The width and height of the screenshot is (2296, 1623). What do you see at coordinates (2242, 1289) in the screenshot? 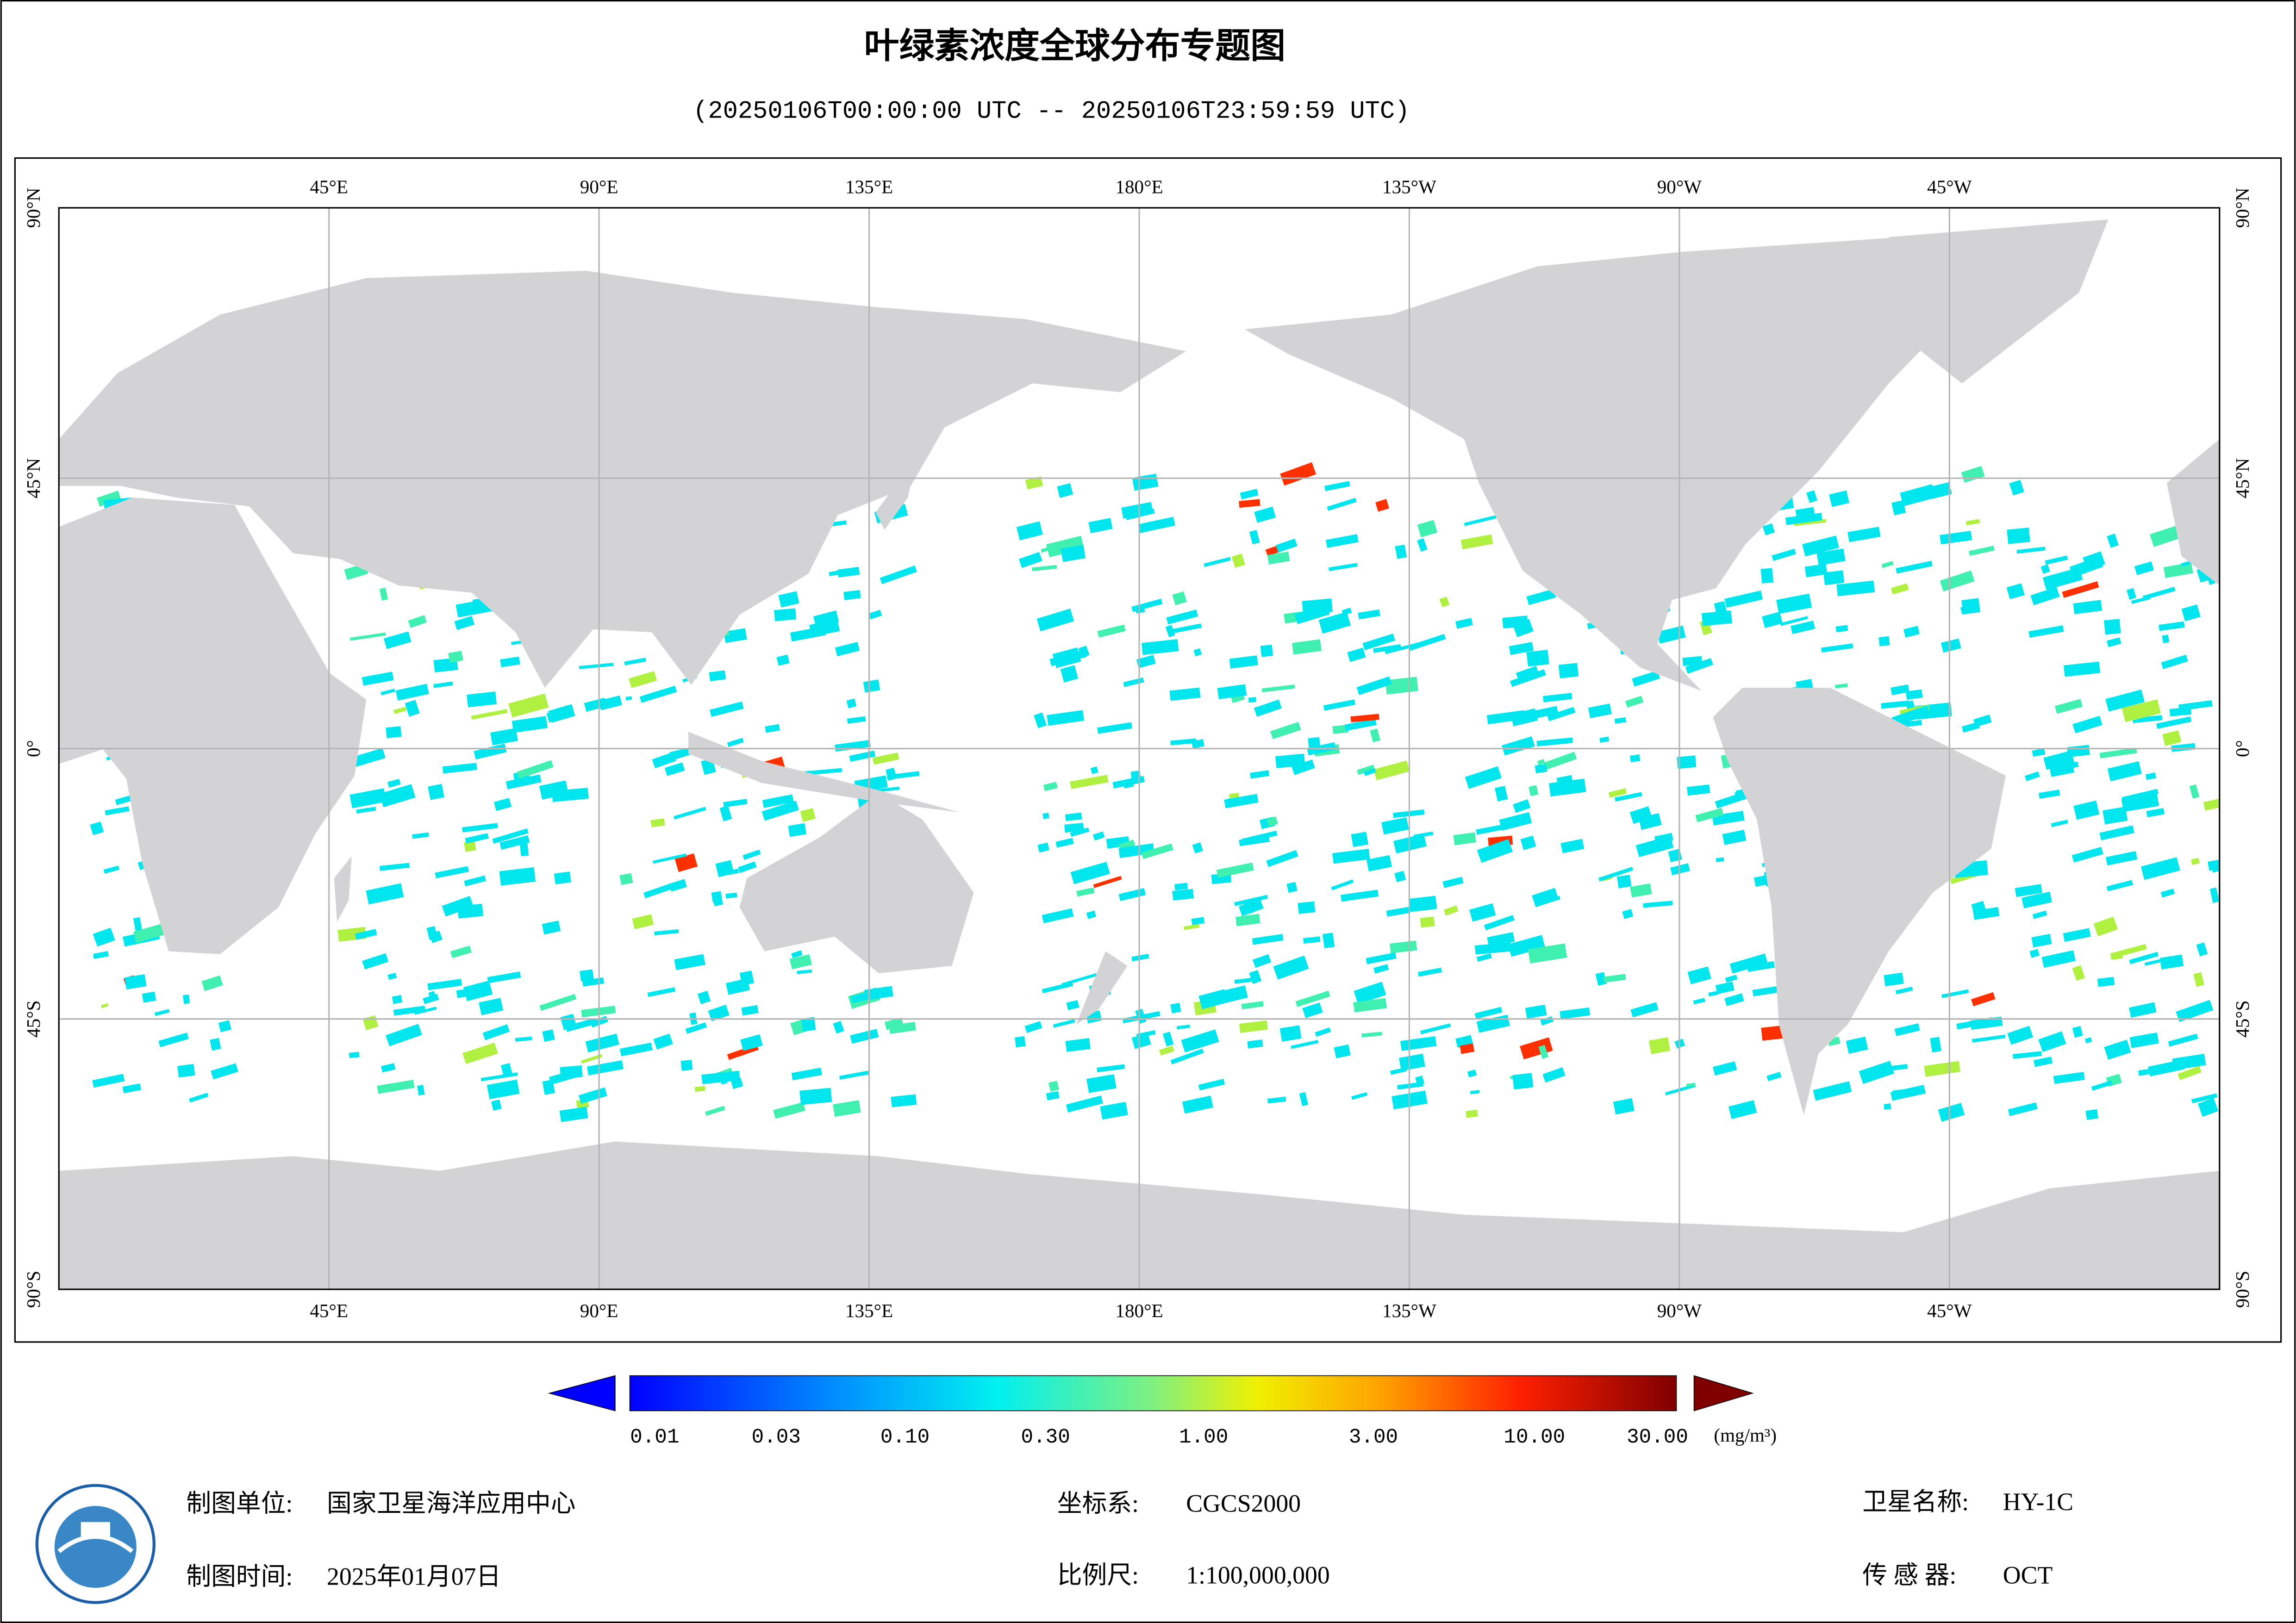
I see `lat-label-right: 90°S` at bounding box center [2242, 1289].